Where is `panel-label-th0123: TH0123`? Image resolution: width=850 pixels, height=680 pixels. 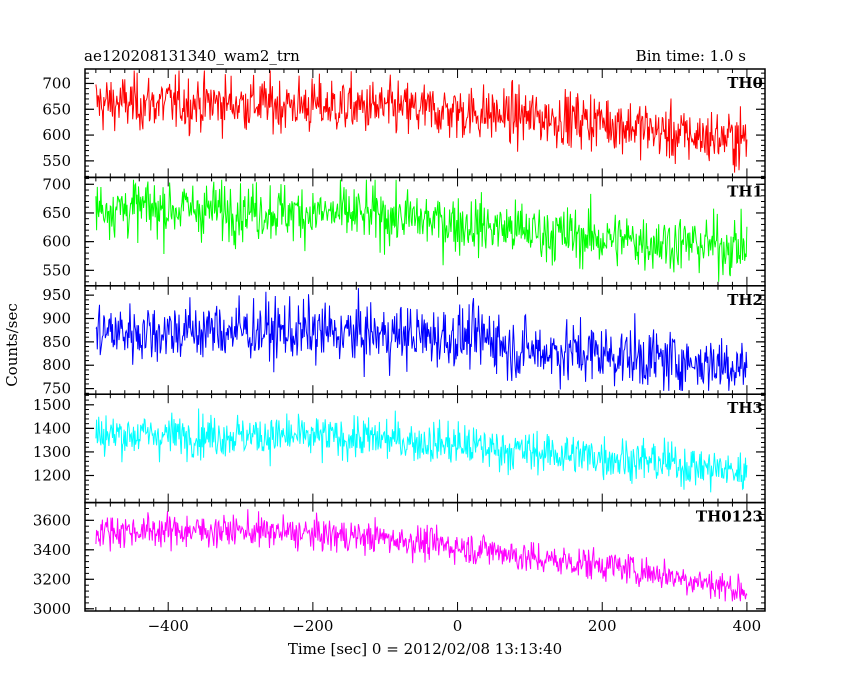
panel-label-th0123: TH0123 is located at coordinates (729, 517).